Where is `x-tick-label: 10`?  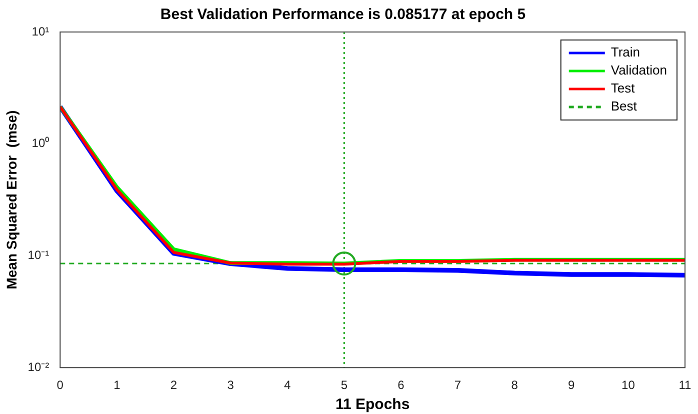 x-tick-label: 10 is located at coordinates (629, 385).